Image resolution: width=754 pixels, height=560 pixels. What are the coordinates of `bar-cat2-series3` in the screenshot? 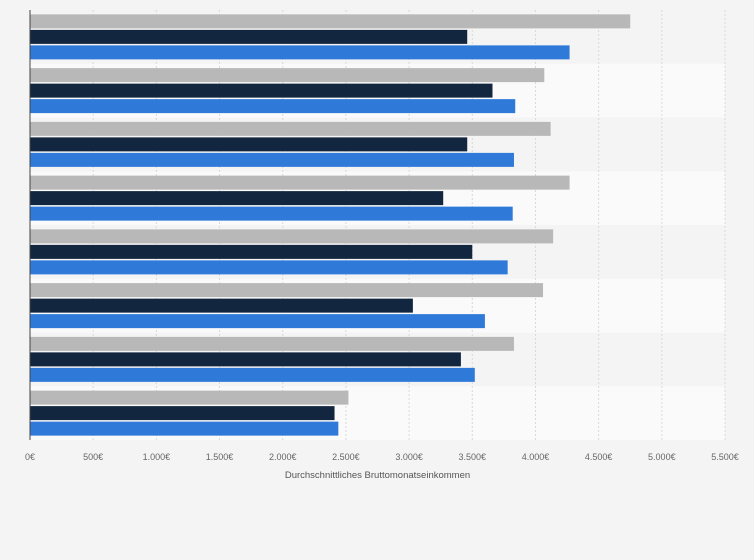 It's located at (273, 106).